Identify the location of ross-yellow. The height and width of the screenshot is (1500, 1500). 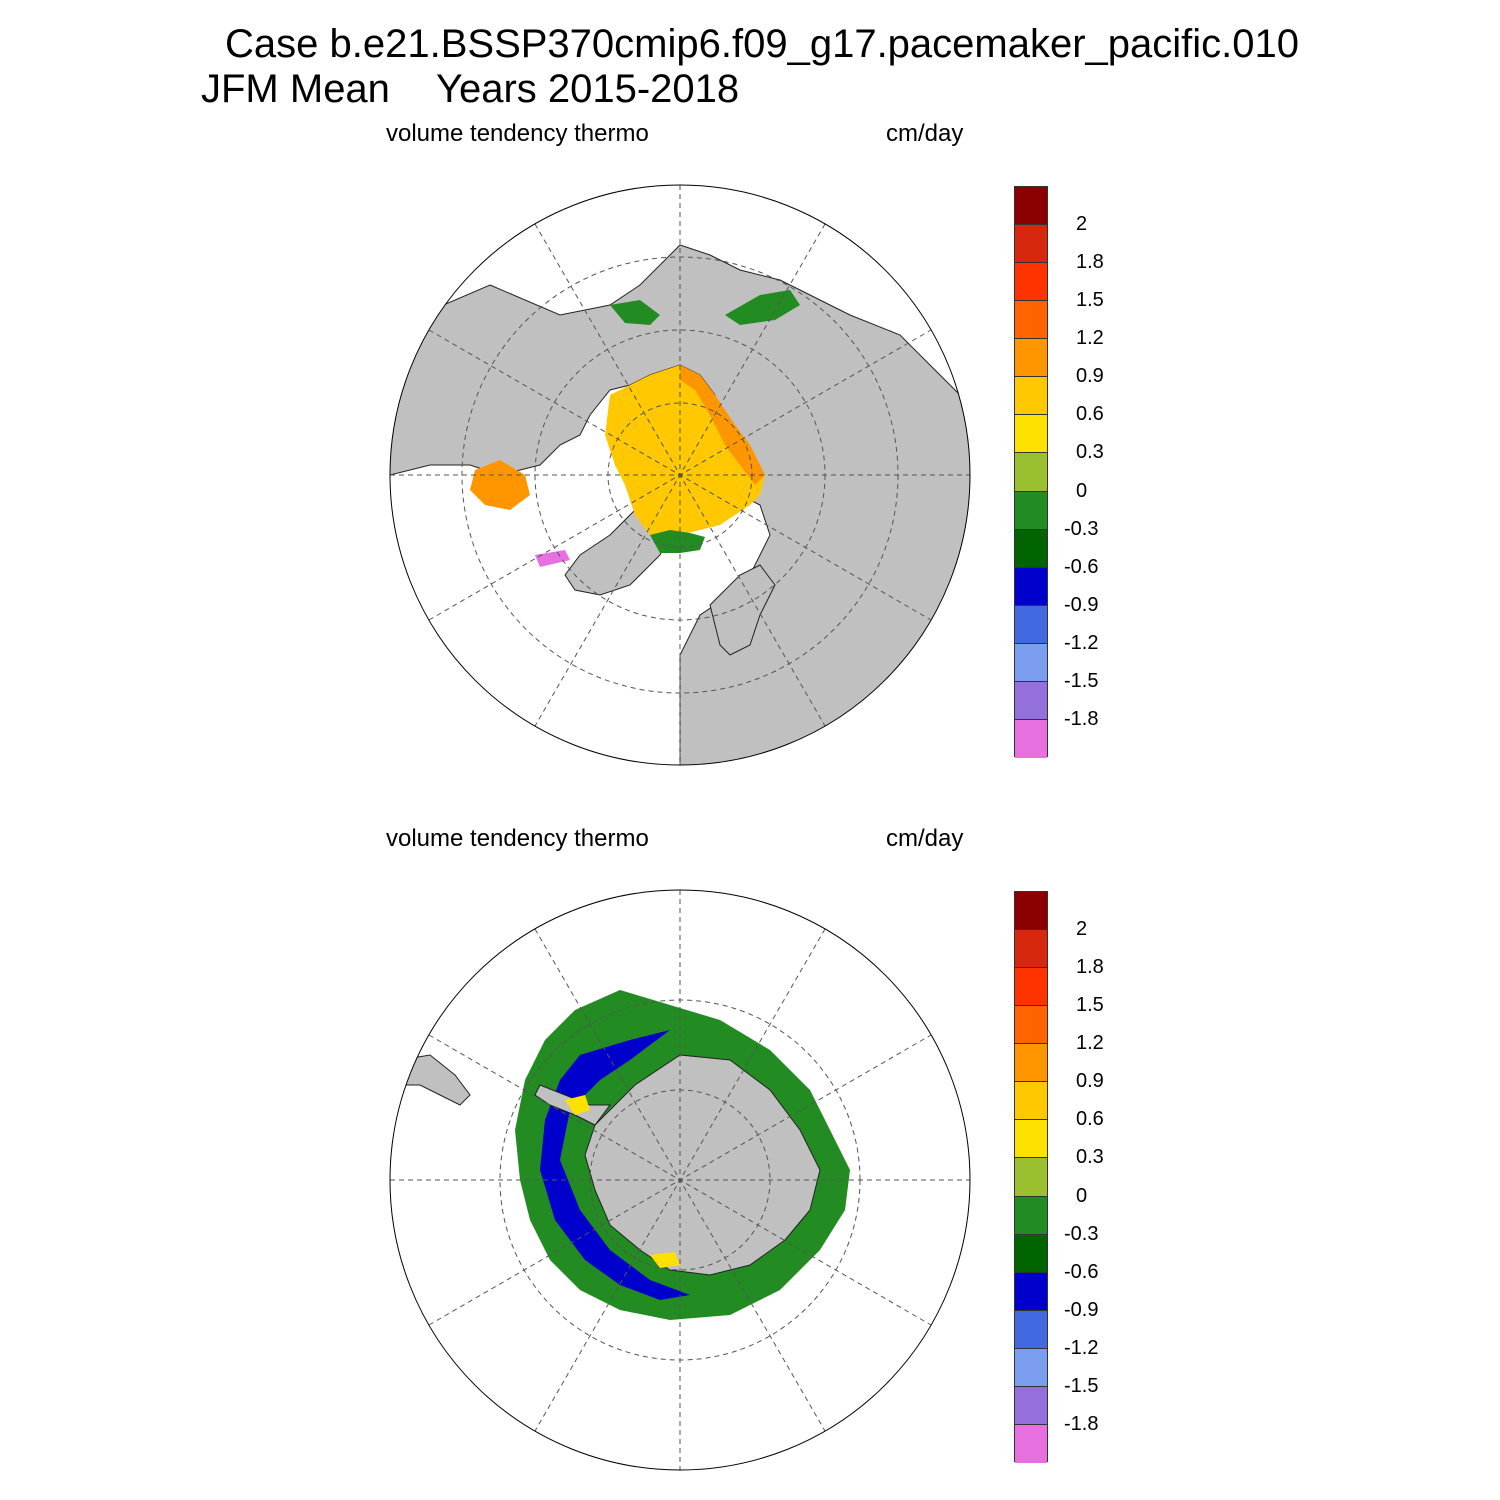
(665, 1260).